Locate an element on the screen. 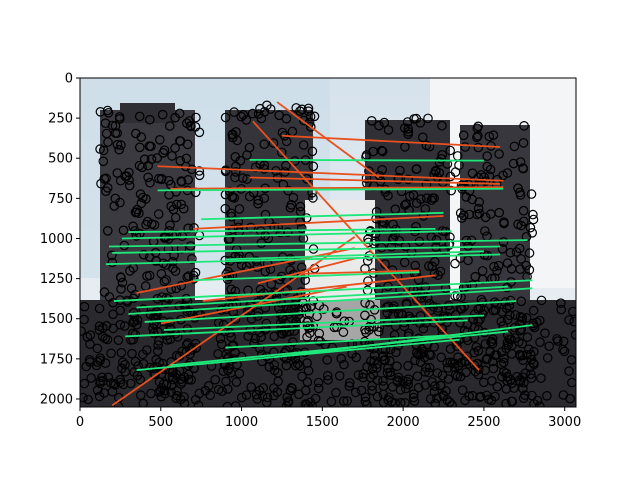 Image resolution: width=640 pixels, height=480 pixels. inlier-match-line is located at coordinates (330, 311).